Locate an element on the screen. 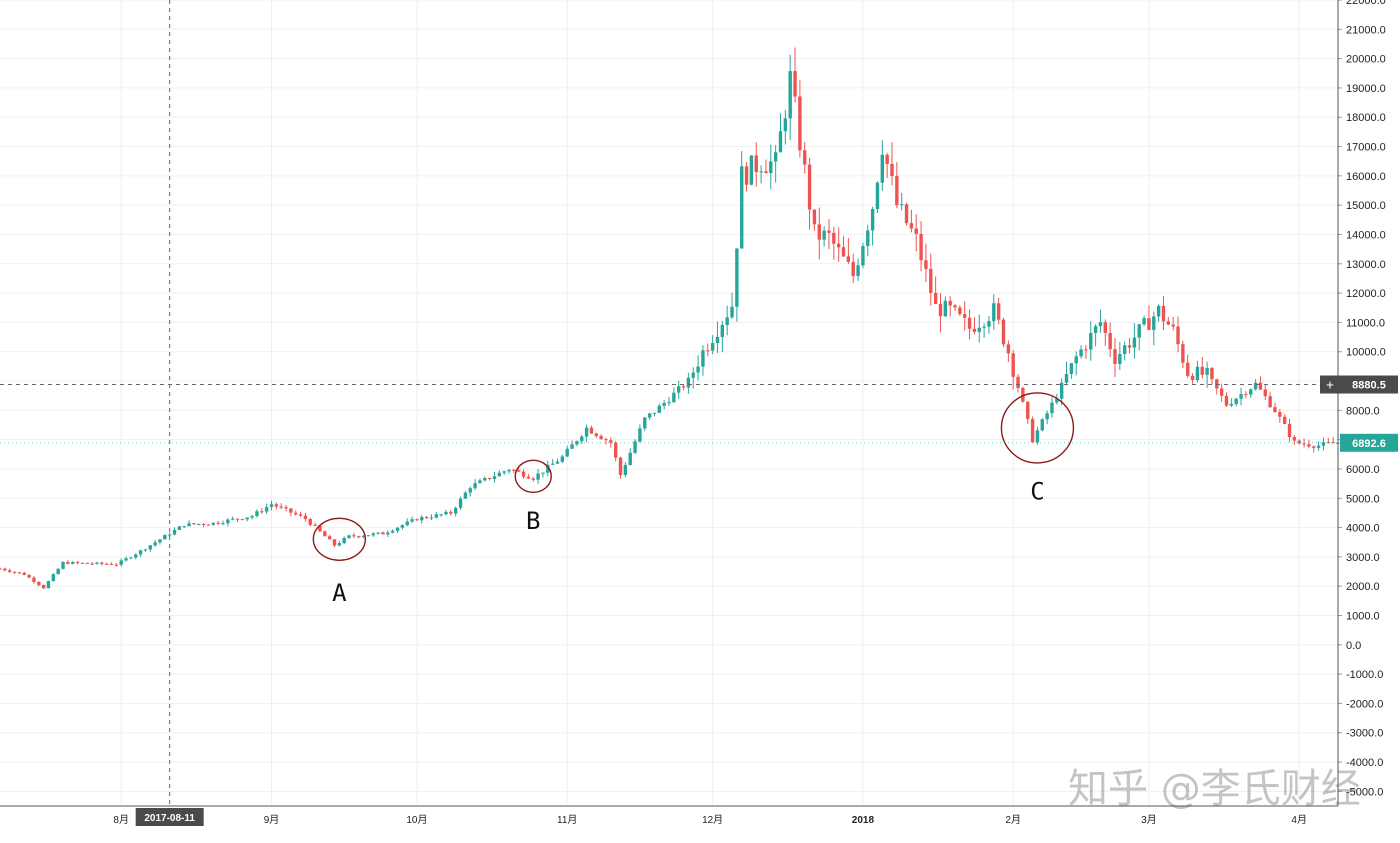  x-tick-label: 2018 is located at coordinates (863, 820).